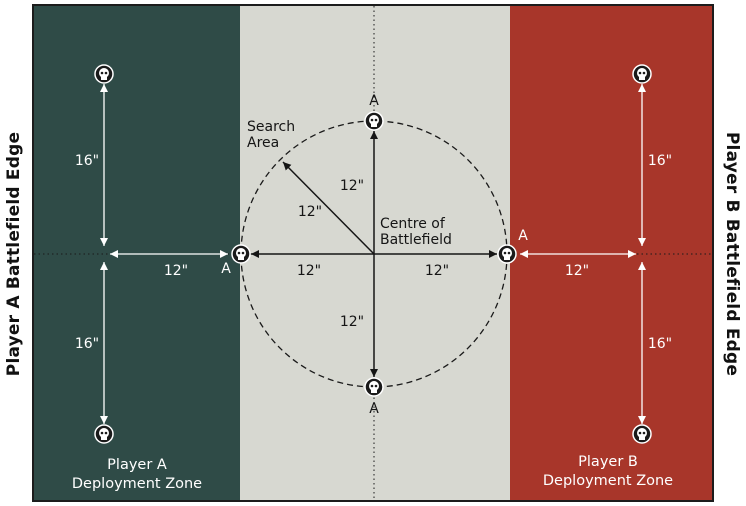 The width and height of the screenshot is (746, 506). I want to click on objective-label-top: A, so click(374, 101).